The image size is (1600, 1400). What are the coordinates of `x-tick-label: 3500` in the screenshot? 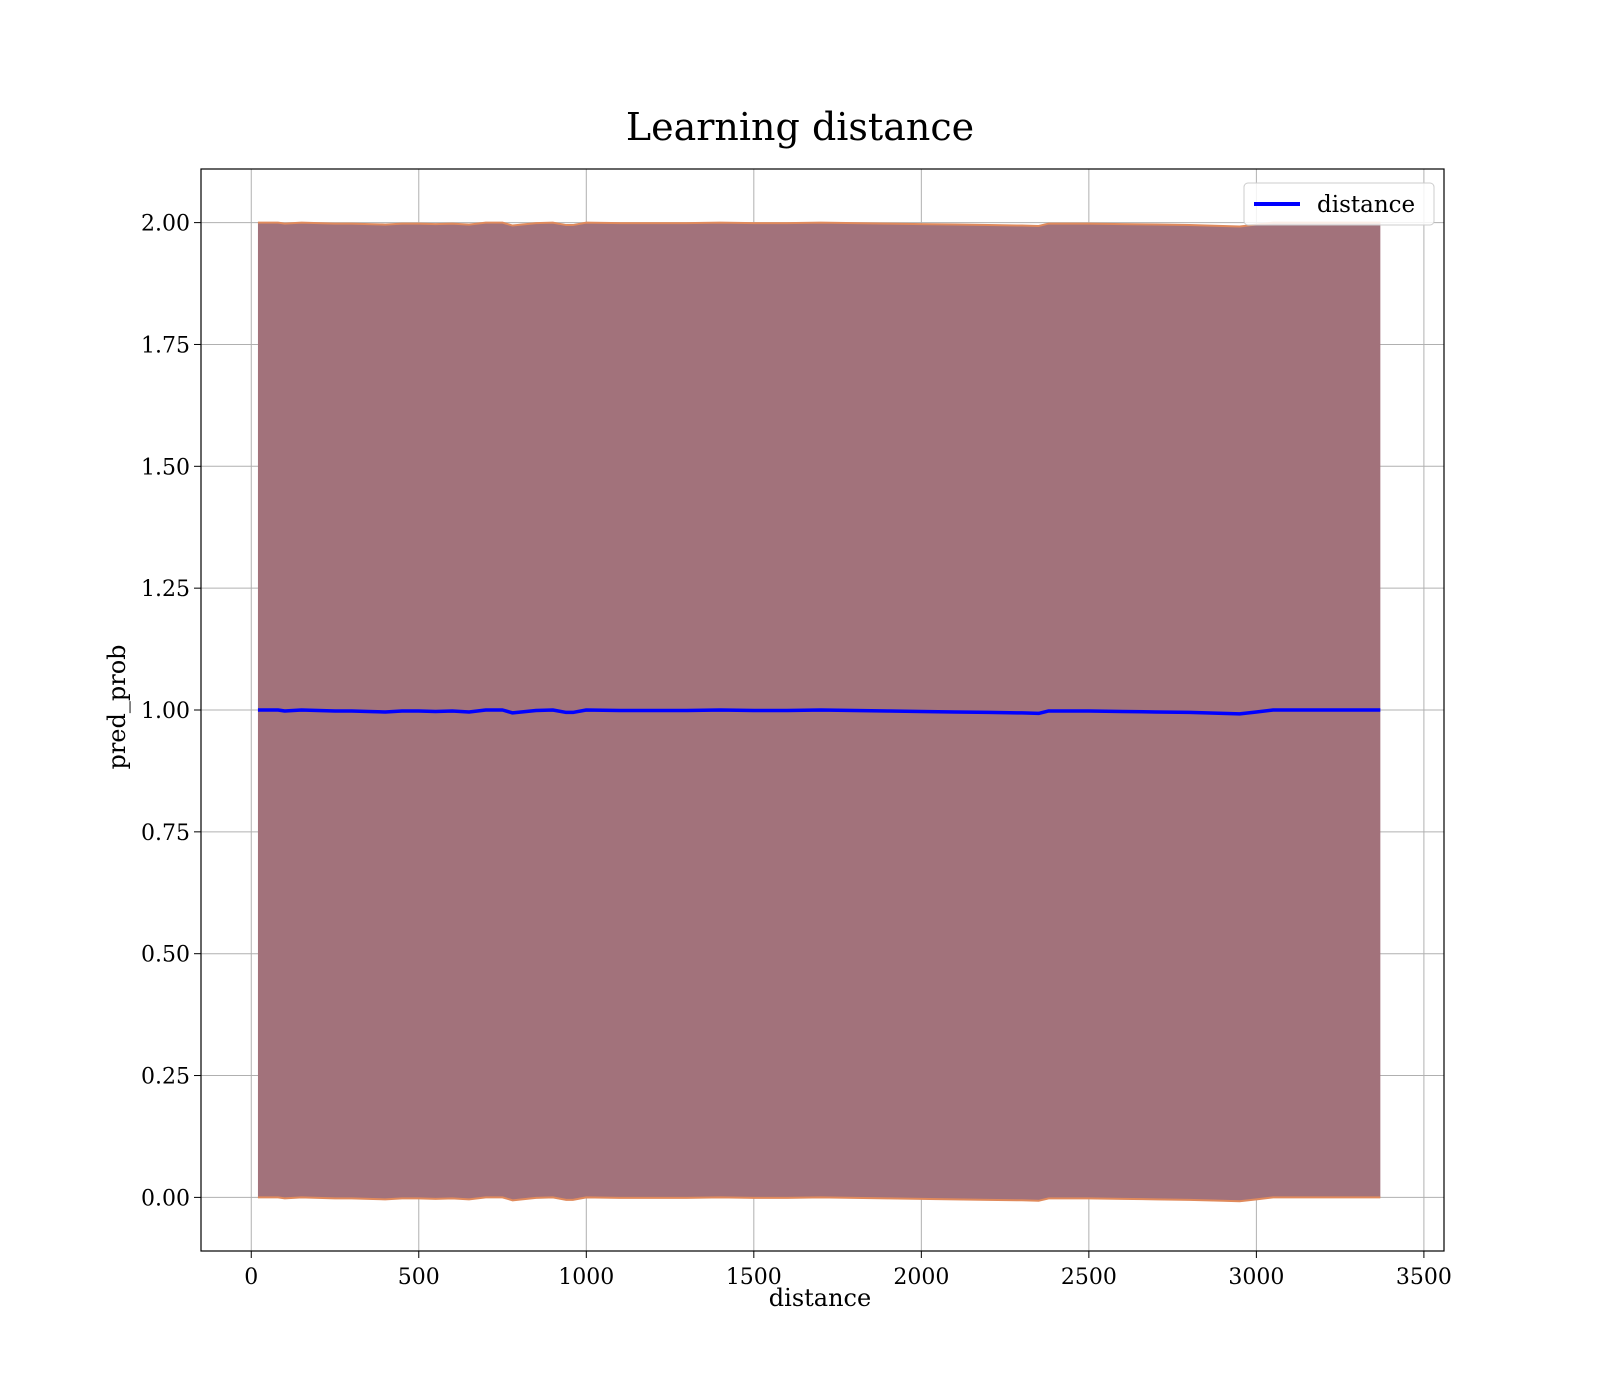 It's located at (1424, 1277).